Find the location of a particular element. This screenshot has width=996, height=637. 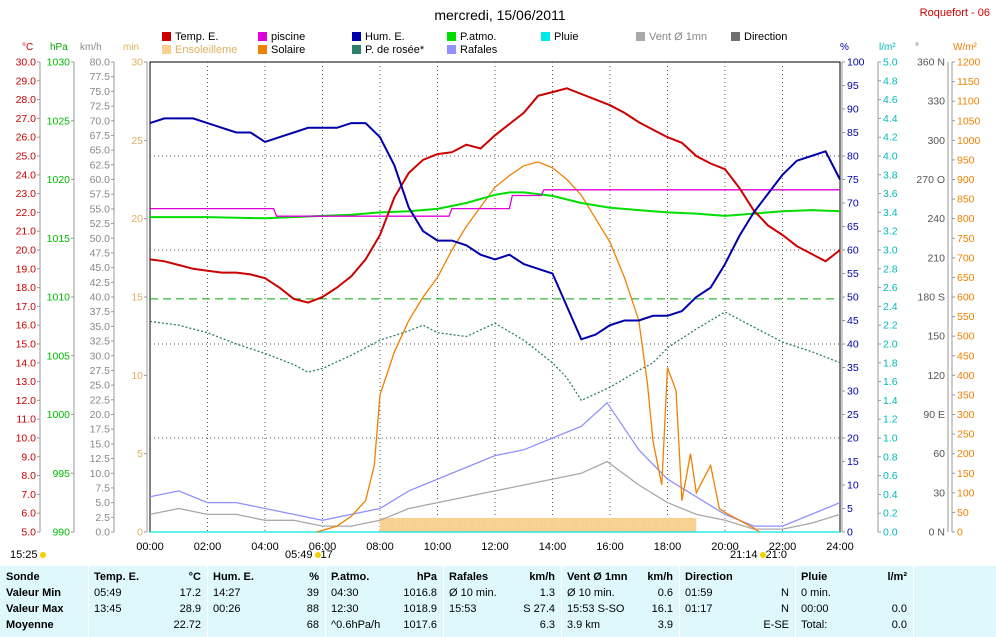

humidity-axis-tick-label: 65 is located at coordinates (853, 227).